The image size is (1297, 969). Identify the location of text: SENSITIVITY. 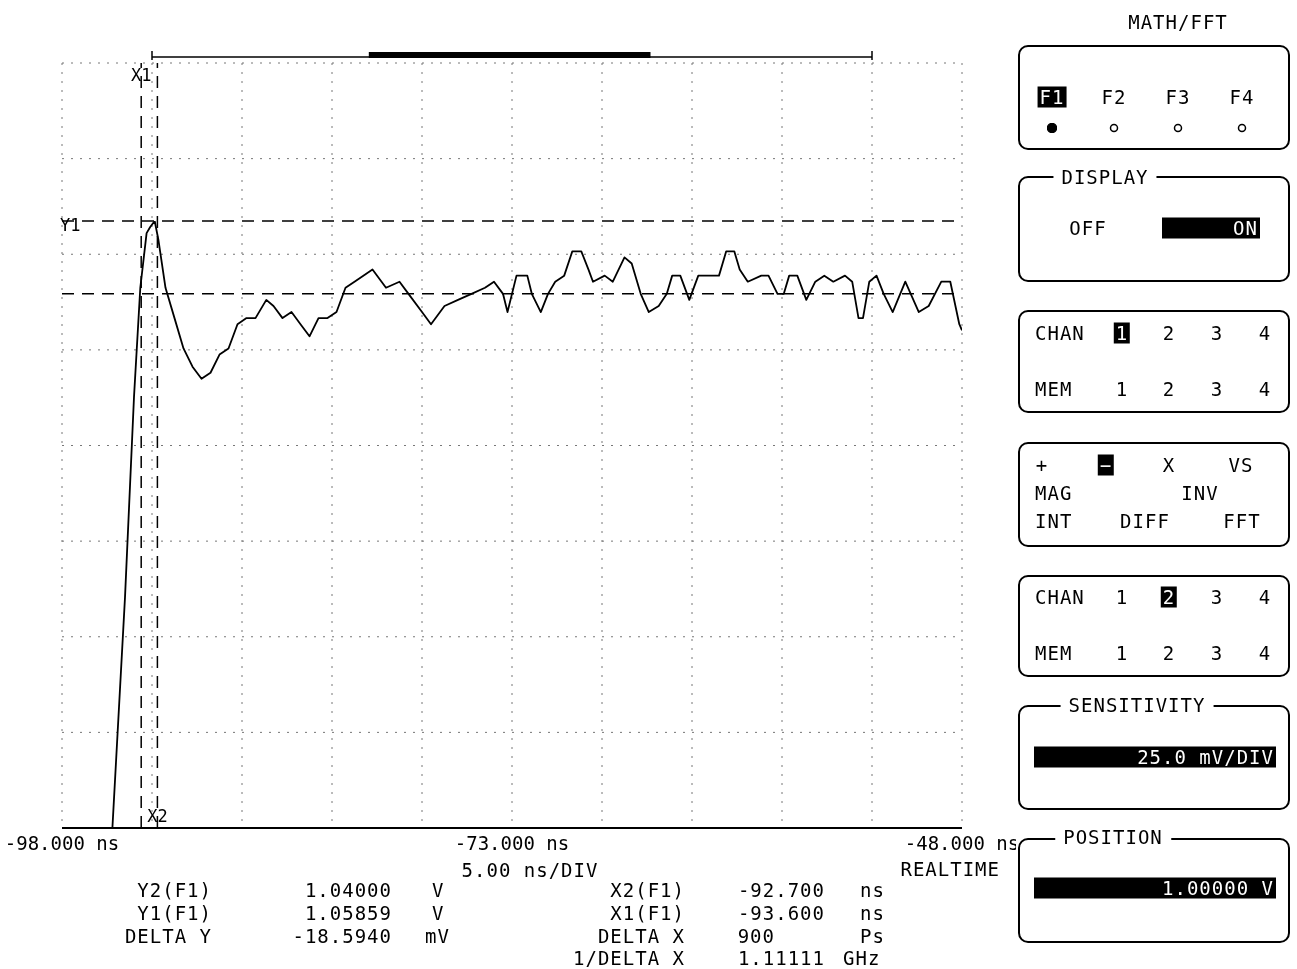
(1137, 704).